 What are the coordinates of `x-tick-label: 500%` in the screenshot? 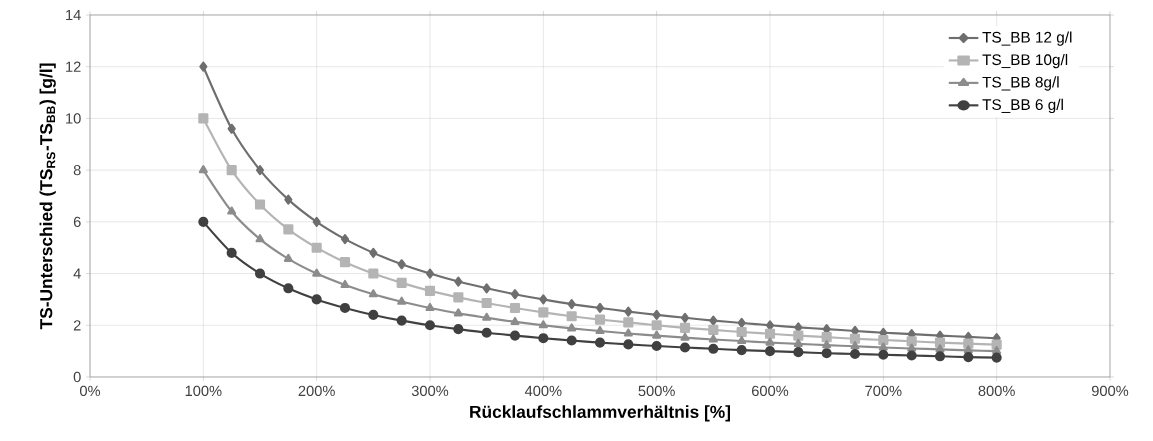 It's located at (656, 391).